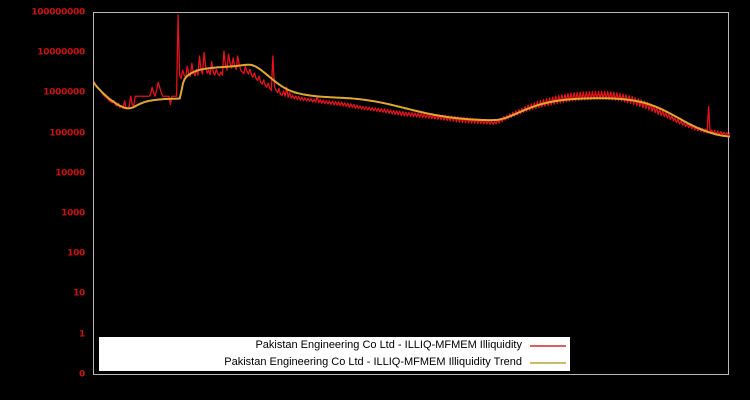  I want to click on y-tick-label-1: 1, so click(82, 334).